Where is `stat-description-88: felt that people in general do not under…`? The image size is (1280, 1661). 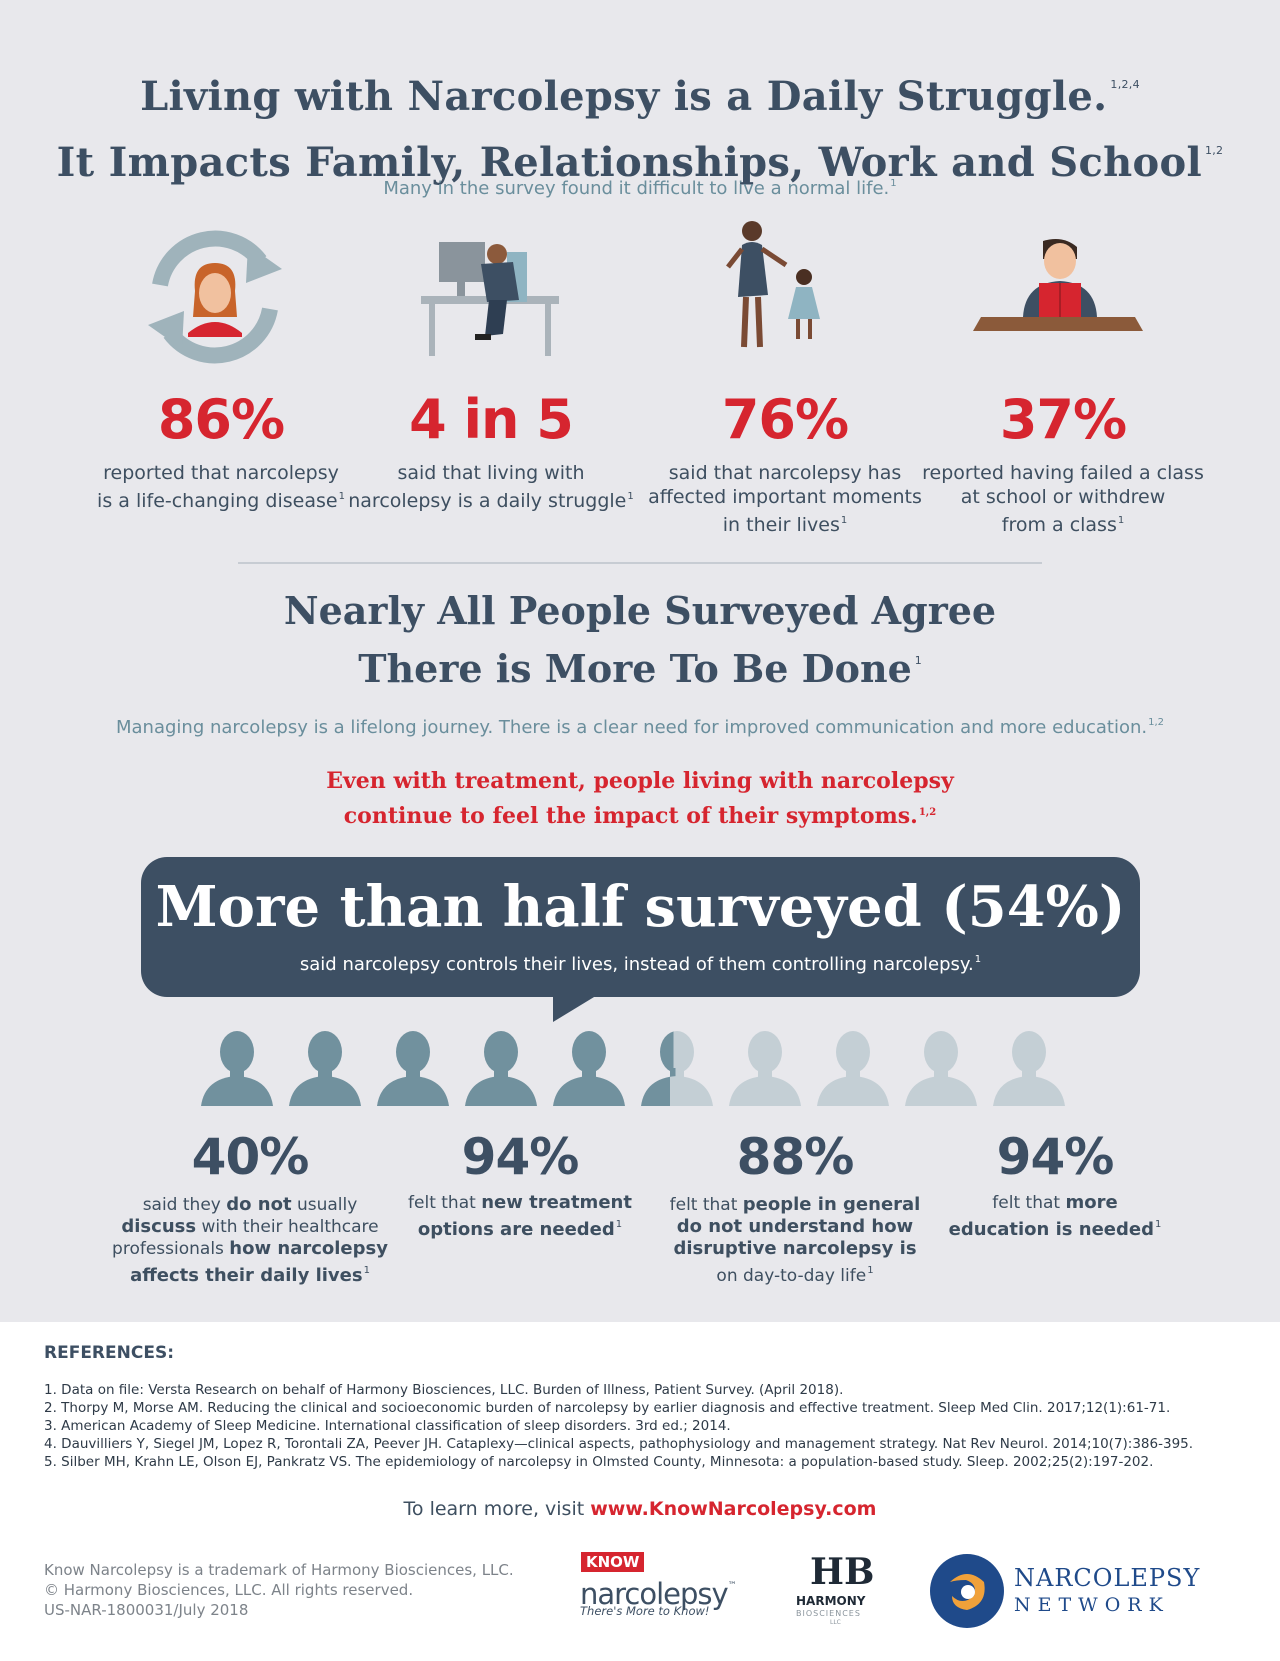
stat-description-88: felt that people in general do not under… is located at coordinates (795, 1240).